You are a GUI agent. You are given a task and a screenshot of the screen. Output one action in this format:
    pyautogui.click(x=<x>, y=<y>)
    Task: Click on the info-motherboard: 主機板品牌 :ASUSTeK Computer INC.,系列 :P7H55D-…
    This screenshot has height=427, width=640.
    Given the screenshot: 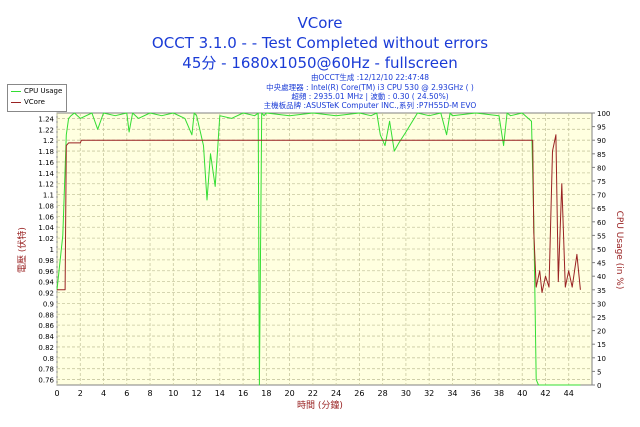 What is the action you would take?
    pyautogui.click(x=370, y=105)
    